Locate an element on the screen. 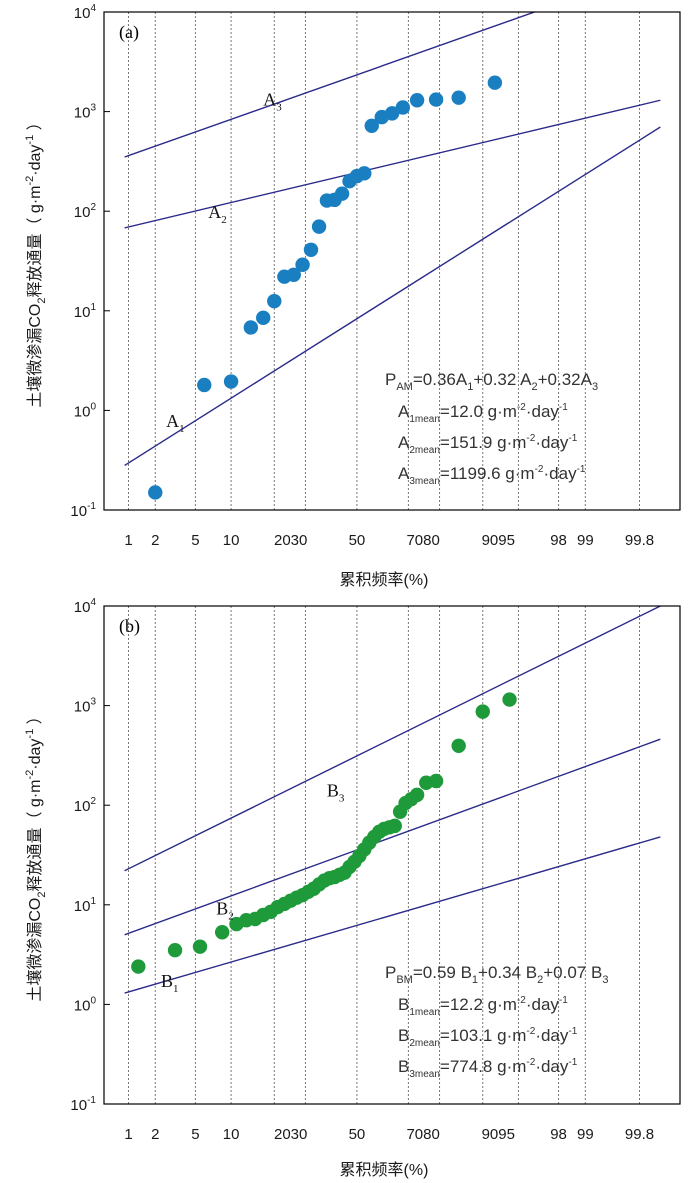 Image resolution: width=700 pixels, height=1183 pixels. line-B1 is located at coordinates (392, 915).